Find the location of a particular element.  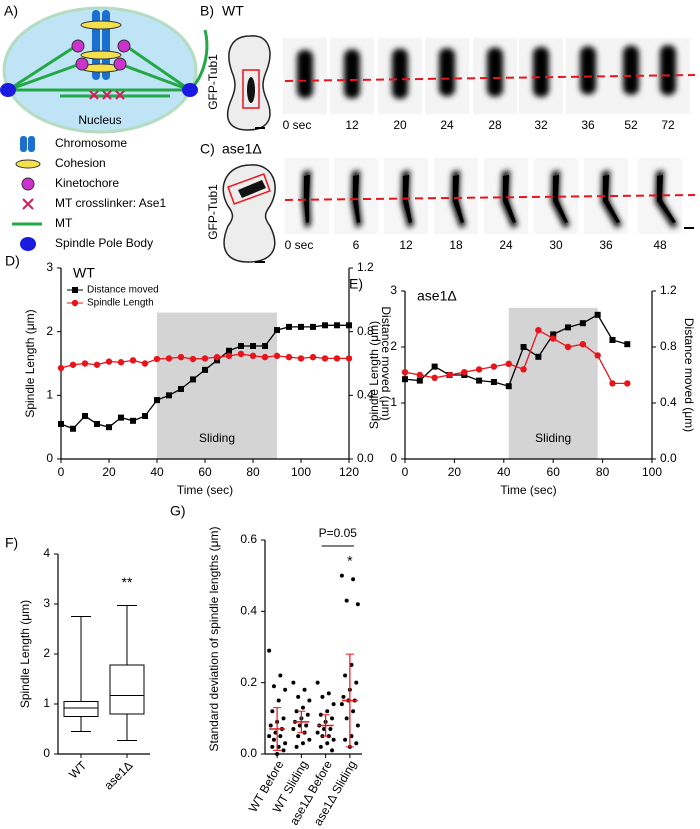

legend-icons is located at coordinates (27, 193).